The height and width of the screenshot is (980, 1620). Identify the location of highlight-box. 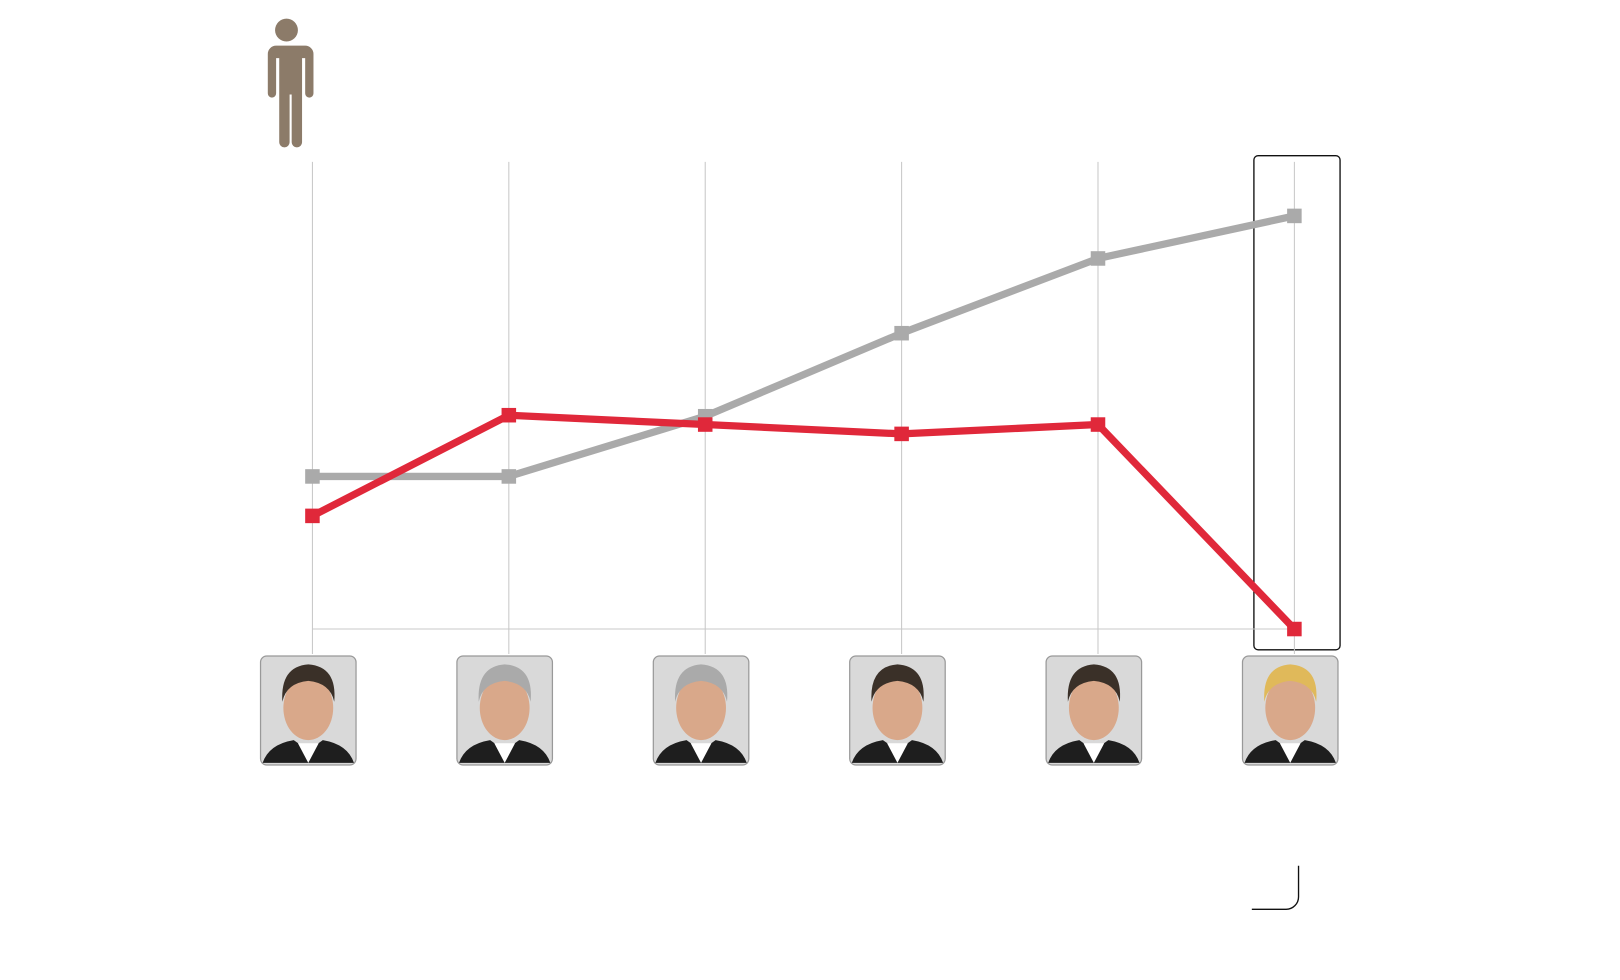
(1297, 403).